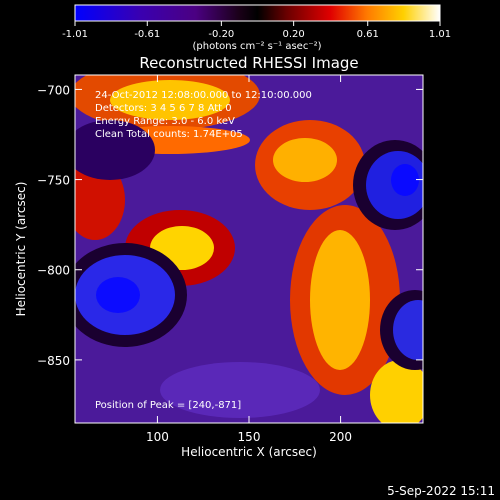 This screenshot has width=500, height=500. Describe the element at coordinates (440, 34) in the screenshot. I see `colorbar-tick-label: 1.01` at that location.